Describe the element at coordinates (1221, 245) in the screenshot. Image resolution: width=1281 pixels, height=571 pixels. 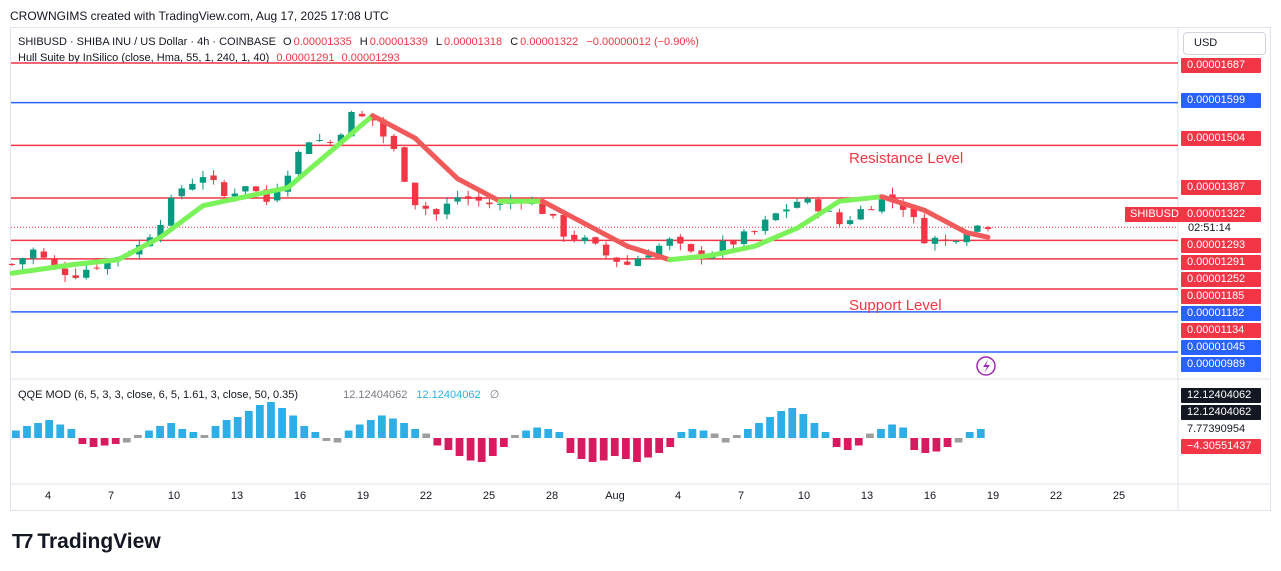
I see `price-tag: 0.00001293` at that location.